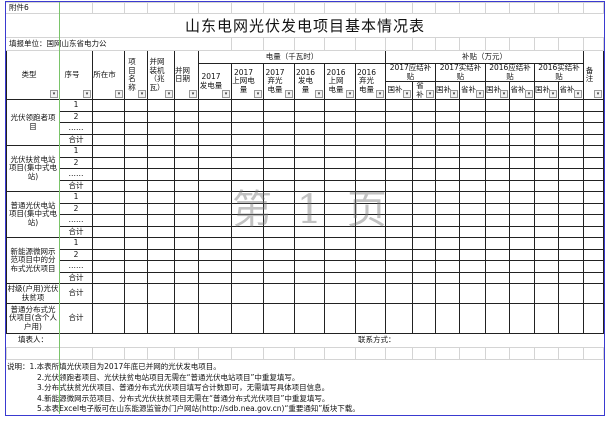 The height and width of the screenshot is (426, 608). I want to click on sheet-title: 山东电网光伏发电项目基本情况表, so click(305, 25).